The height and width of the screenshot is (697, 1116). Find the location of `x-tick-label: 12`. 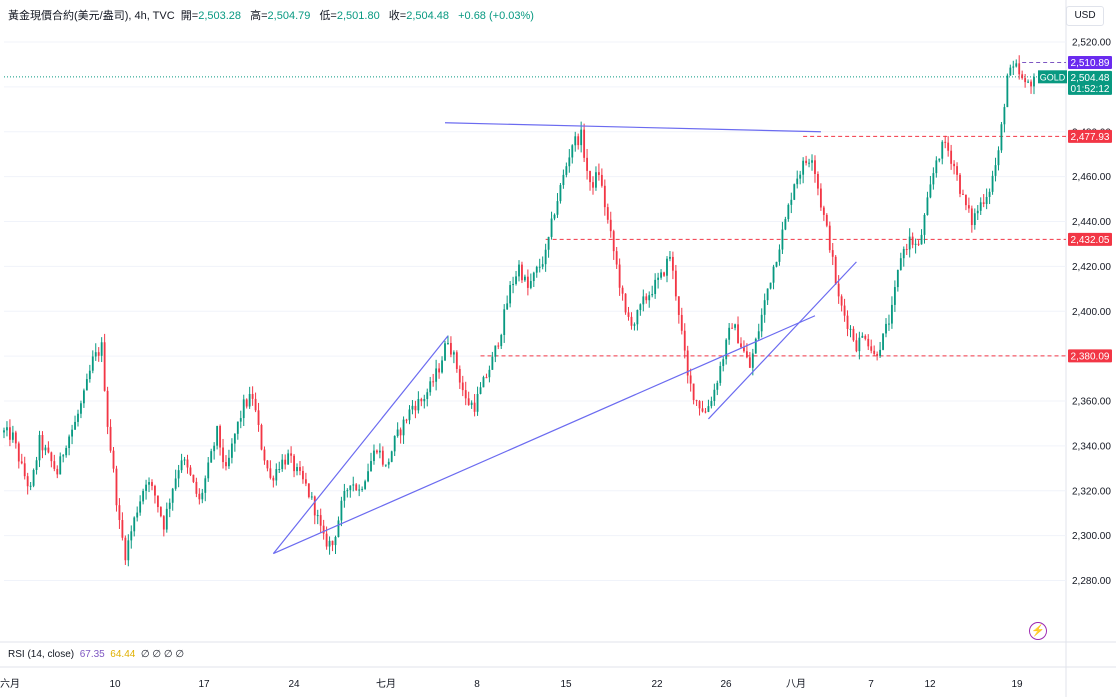

x-tick-label: 12 is located at coordinates (930, 684).